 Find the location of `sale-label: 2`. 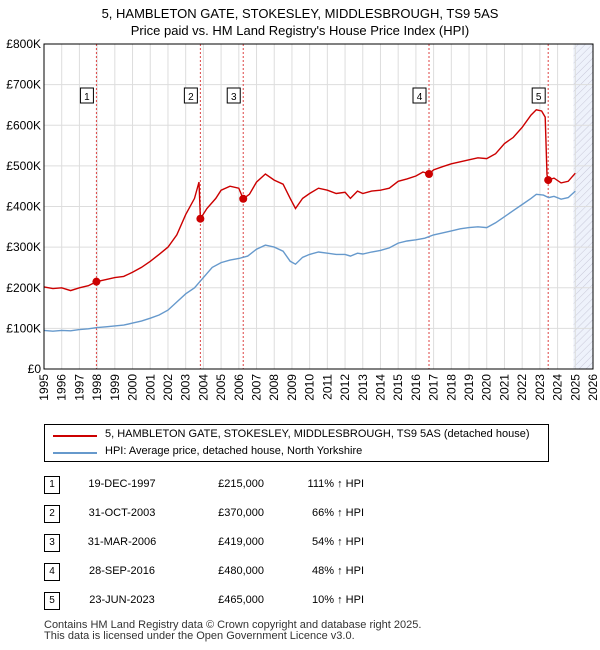

sale-label: 2 is located at coordinates (191, 97).